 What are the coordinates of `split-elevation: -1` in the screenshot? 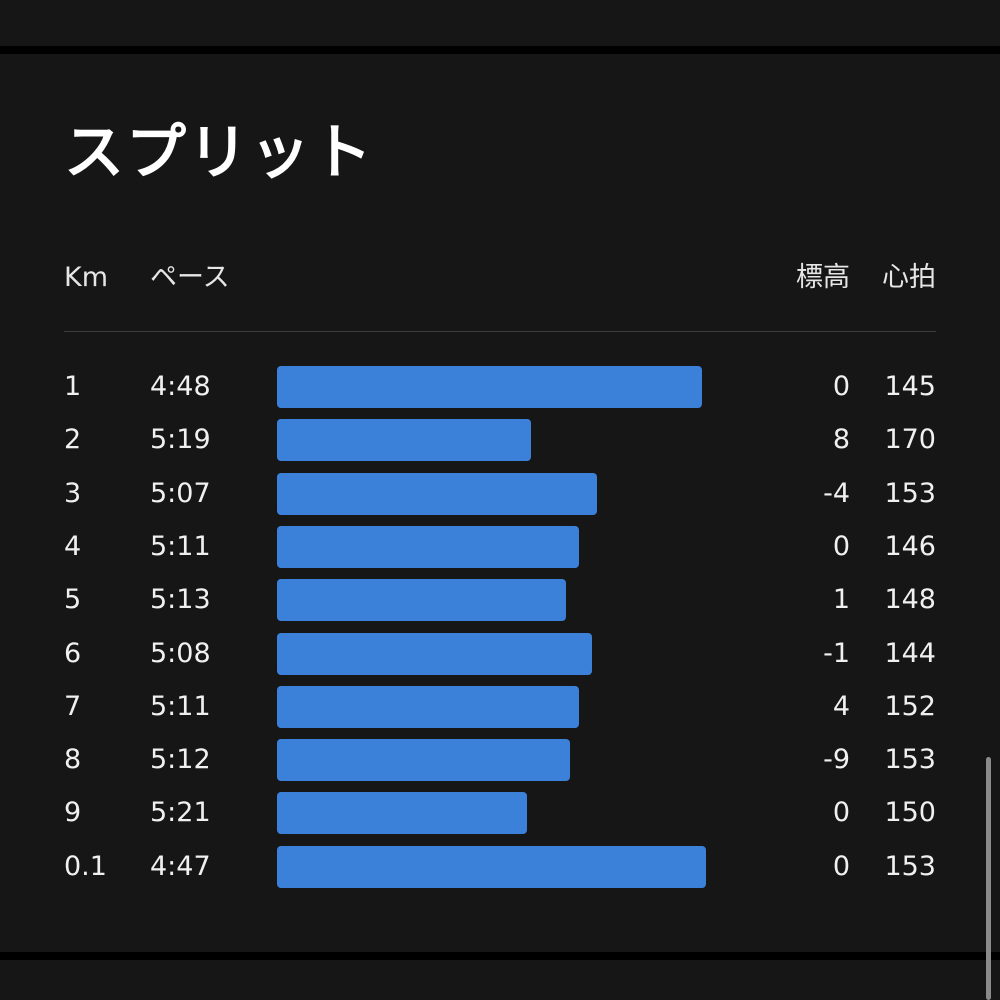 It's located at (836, 653).